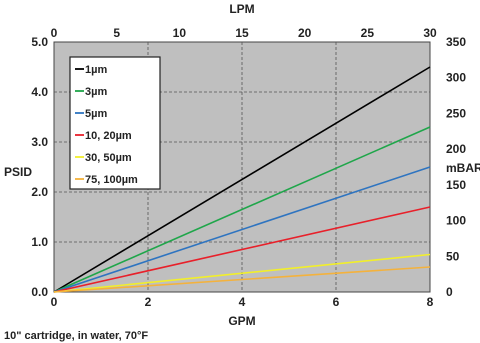 Image resolution: width=480 pixels, height=343 pixels. What do you see at coordinates (456, 149) in the screenshot?
I see `y-right-tick-label-4: 200` at bounding box center [456, 149].